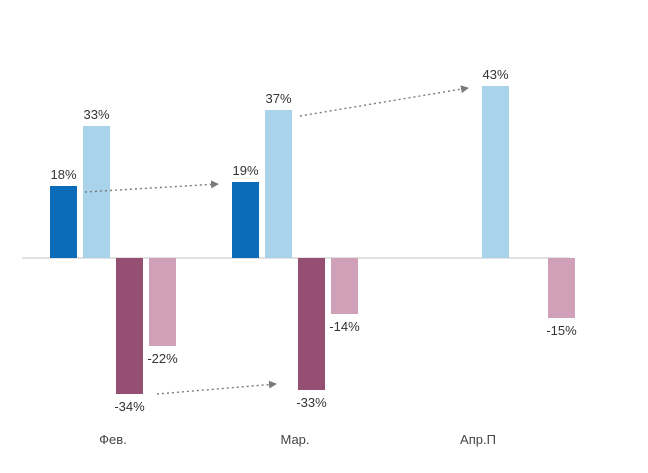  What do you see at coordinates (96, 114) in the screenshot?
I see `data-label-series-2-0: 33%` at bounding box center [96, 114].